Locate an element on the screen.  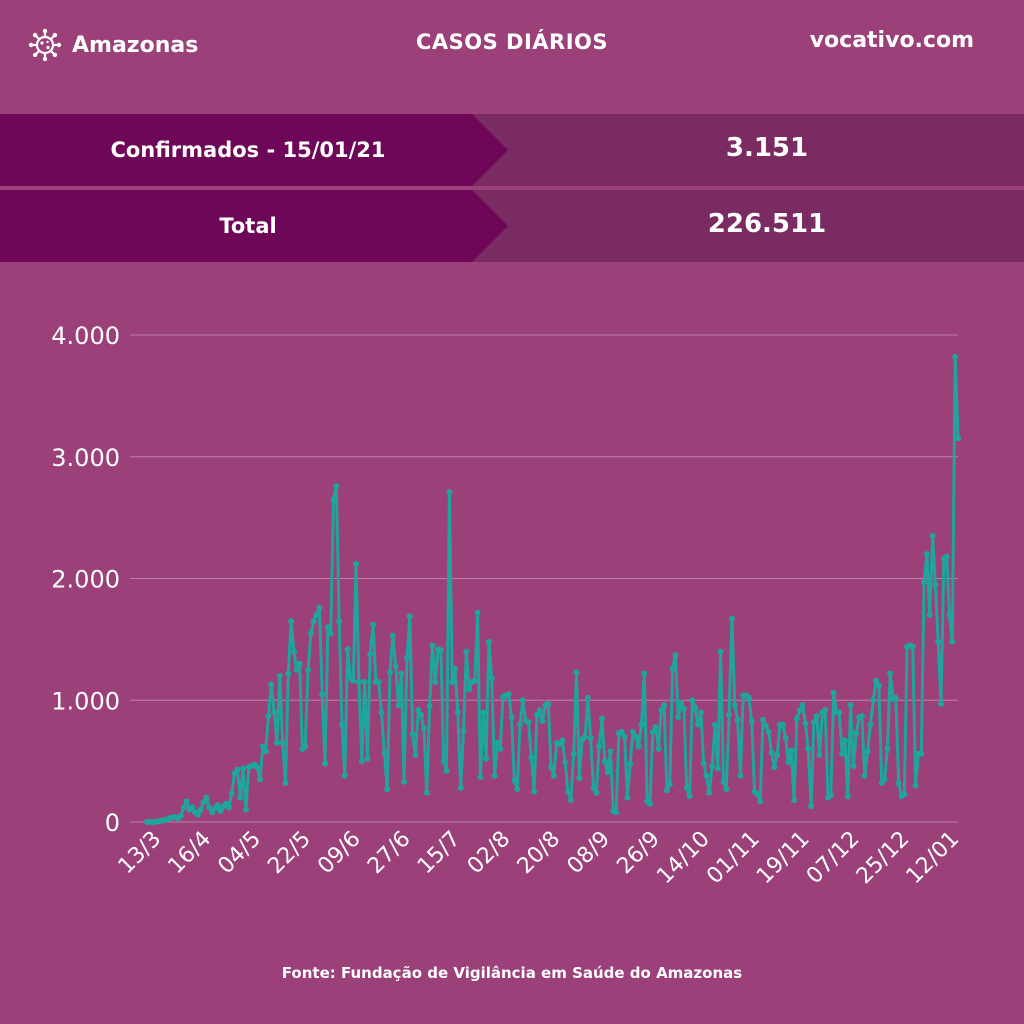
x-tick-label: 12/01 is located at coordinates (933, 858).